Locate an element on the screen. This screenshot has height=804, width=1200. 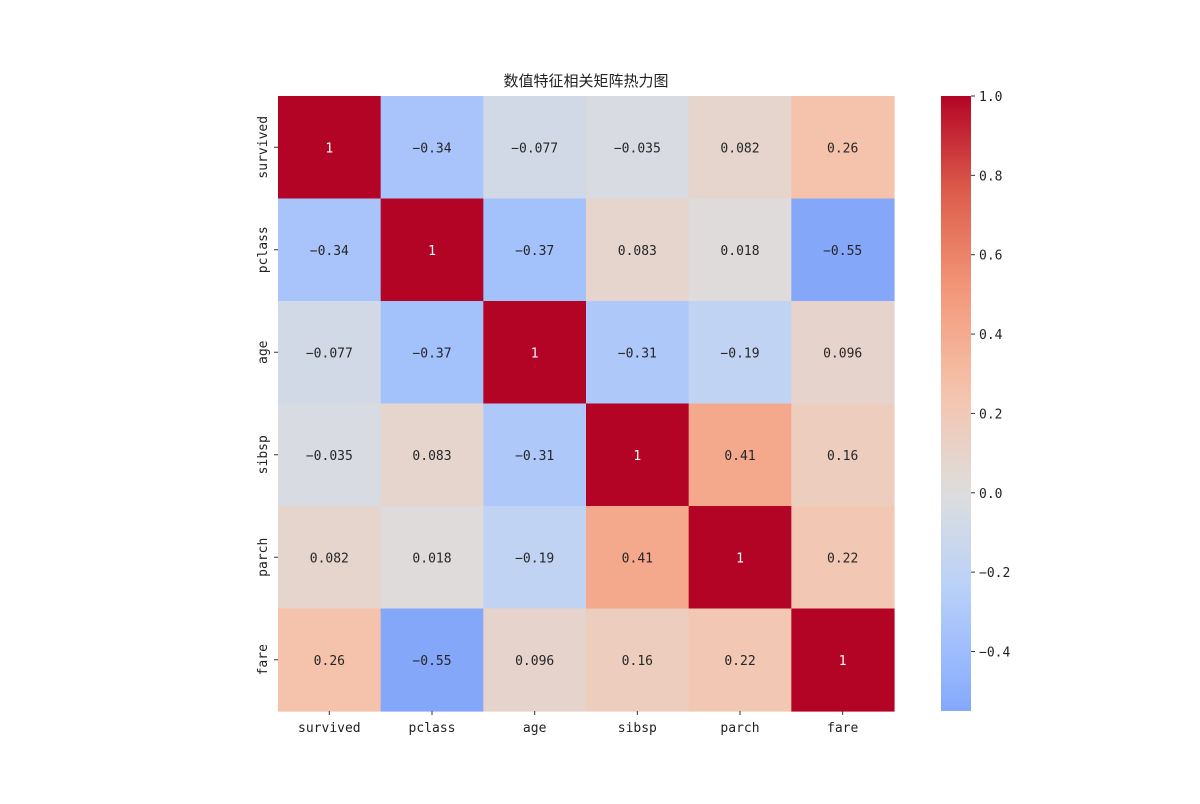
x-tick-label: survived is located at coordinates (329, 728).